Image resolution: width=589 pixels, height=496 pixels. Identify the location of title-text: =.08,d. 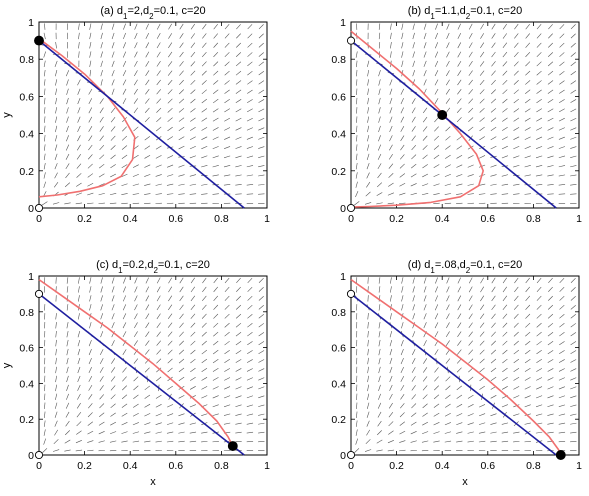
(450, 265).